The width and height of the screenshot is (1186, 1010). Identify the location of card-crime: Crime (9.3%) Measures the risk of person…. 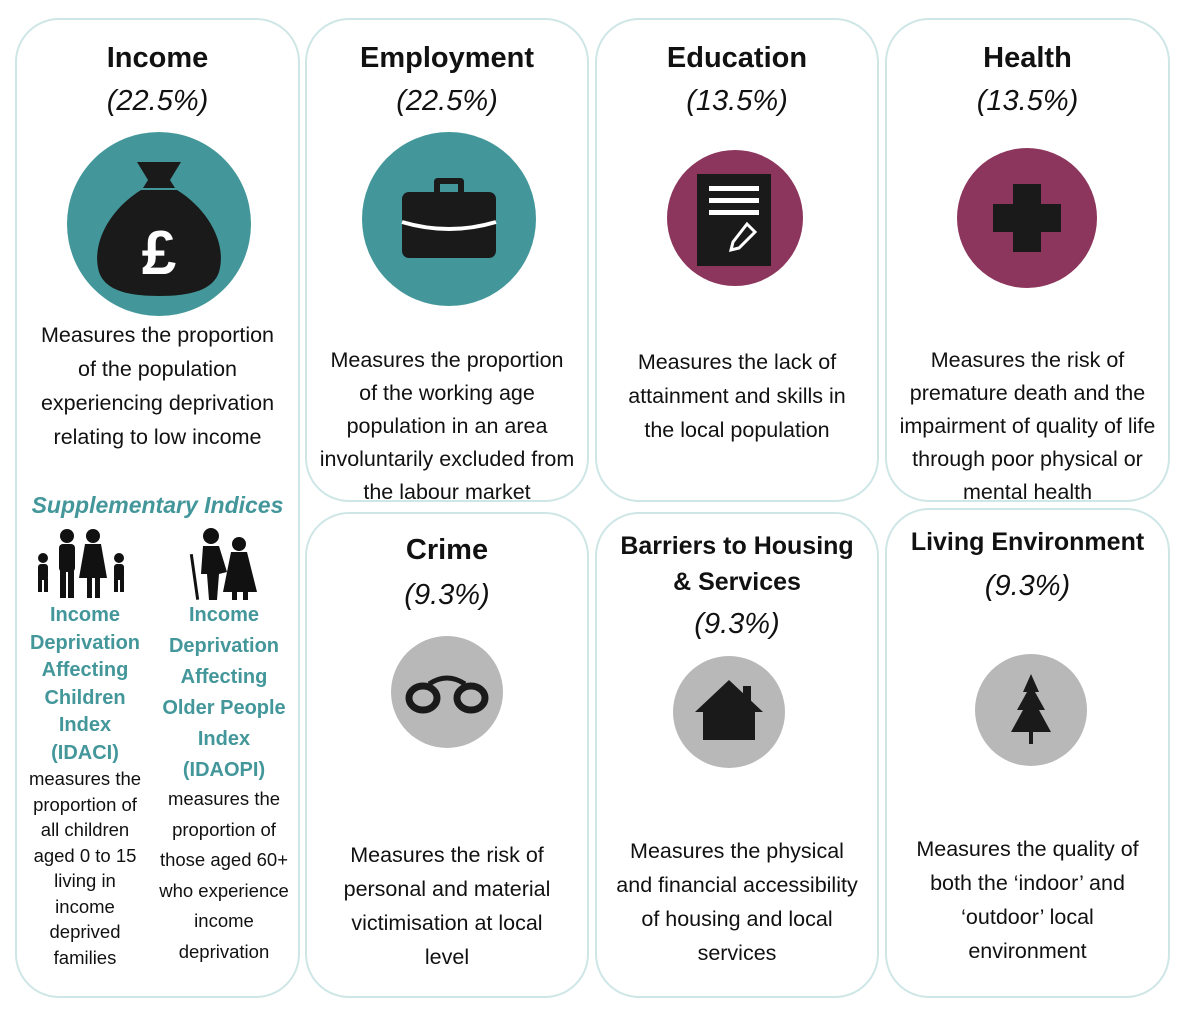
(447, 755).